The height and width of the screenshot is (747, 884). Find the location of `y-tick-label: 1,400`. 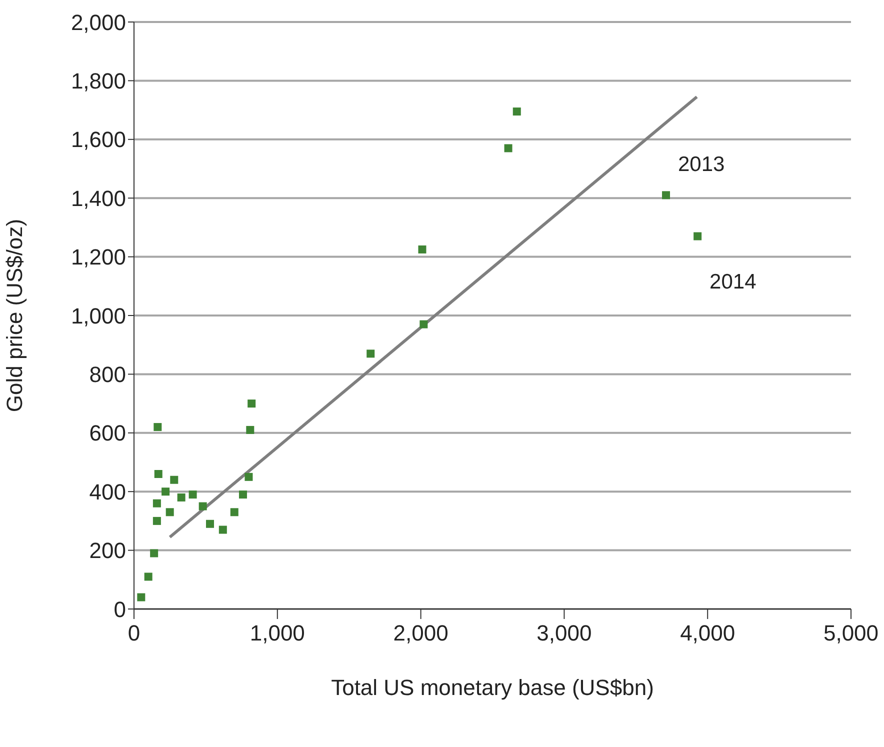

y-tick-label: 1,400 is located at coordinates (98, 198).